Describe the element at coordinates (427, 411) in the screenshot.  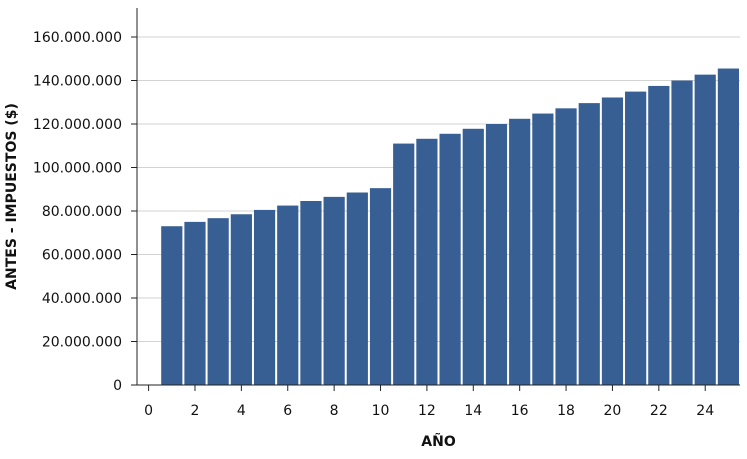
I see `x-tick-label: 12` at that location.